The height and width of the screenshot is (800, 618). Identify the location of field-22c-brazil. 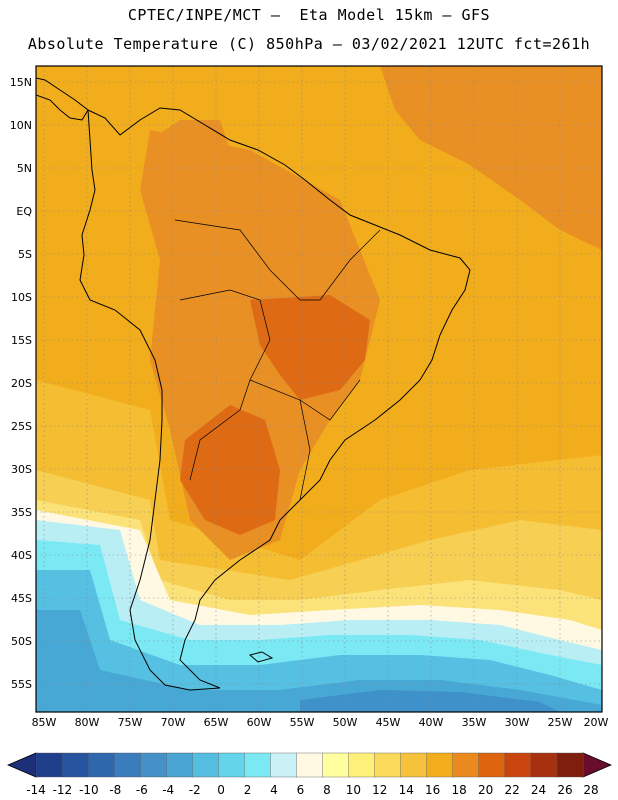
(310, 347).